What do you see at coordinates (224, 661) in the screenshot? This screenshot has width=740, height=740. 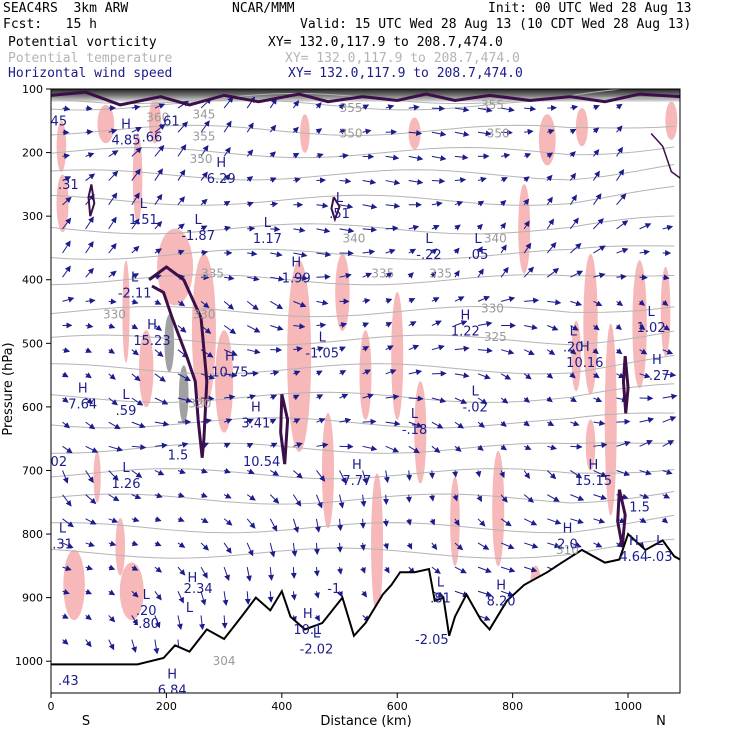 I see `theta-label: 304` at bounding box center [224, 661].